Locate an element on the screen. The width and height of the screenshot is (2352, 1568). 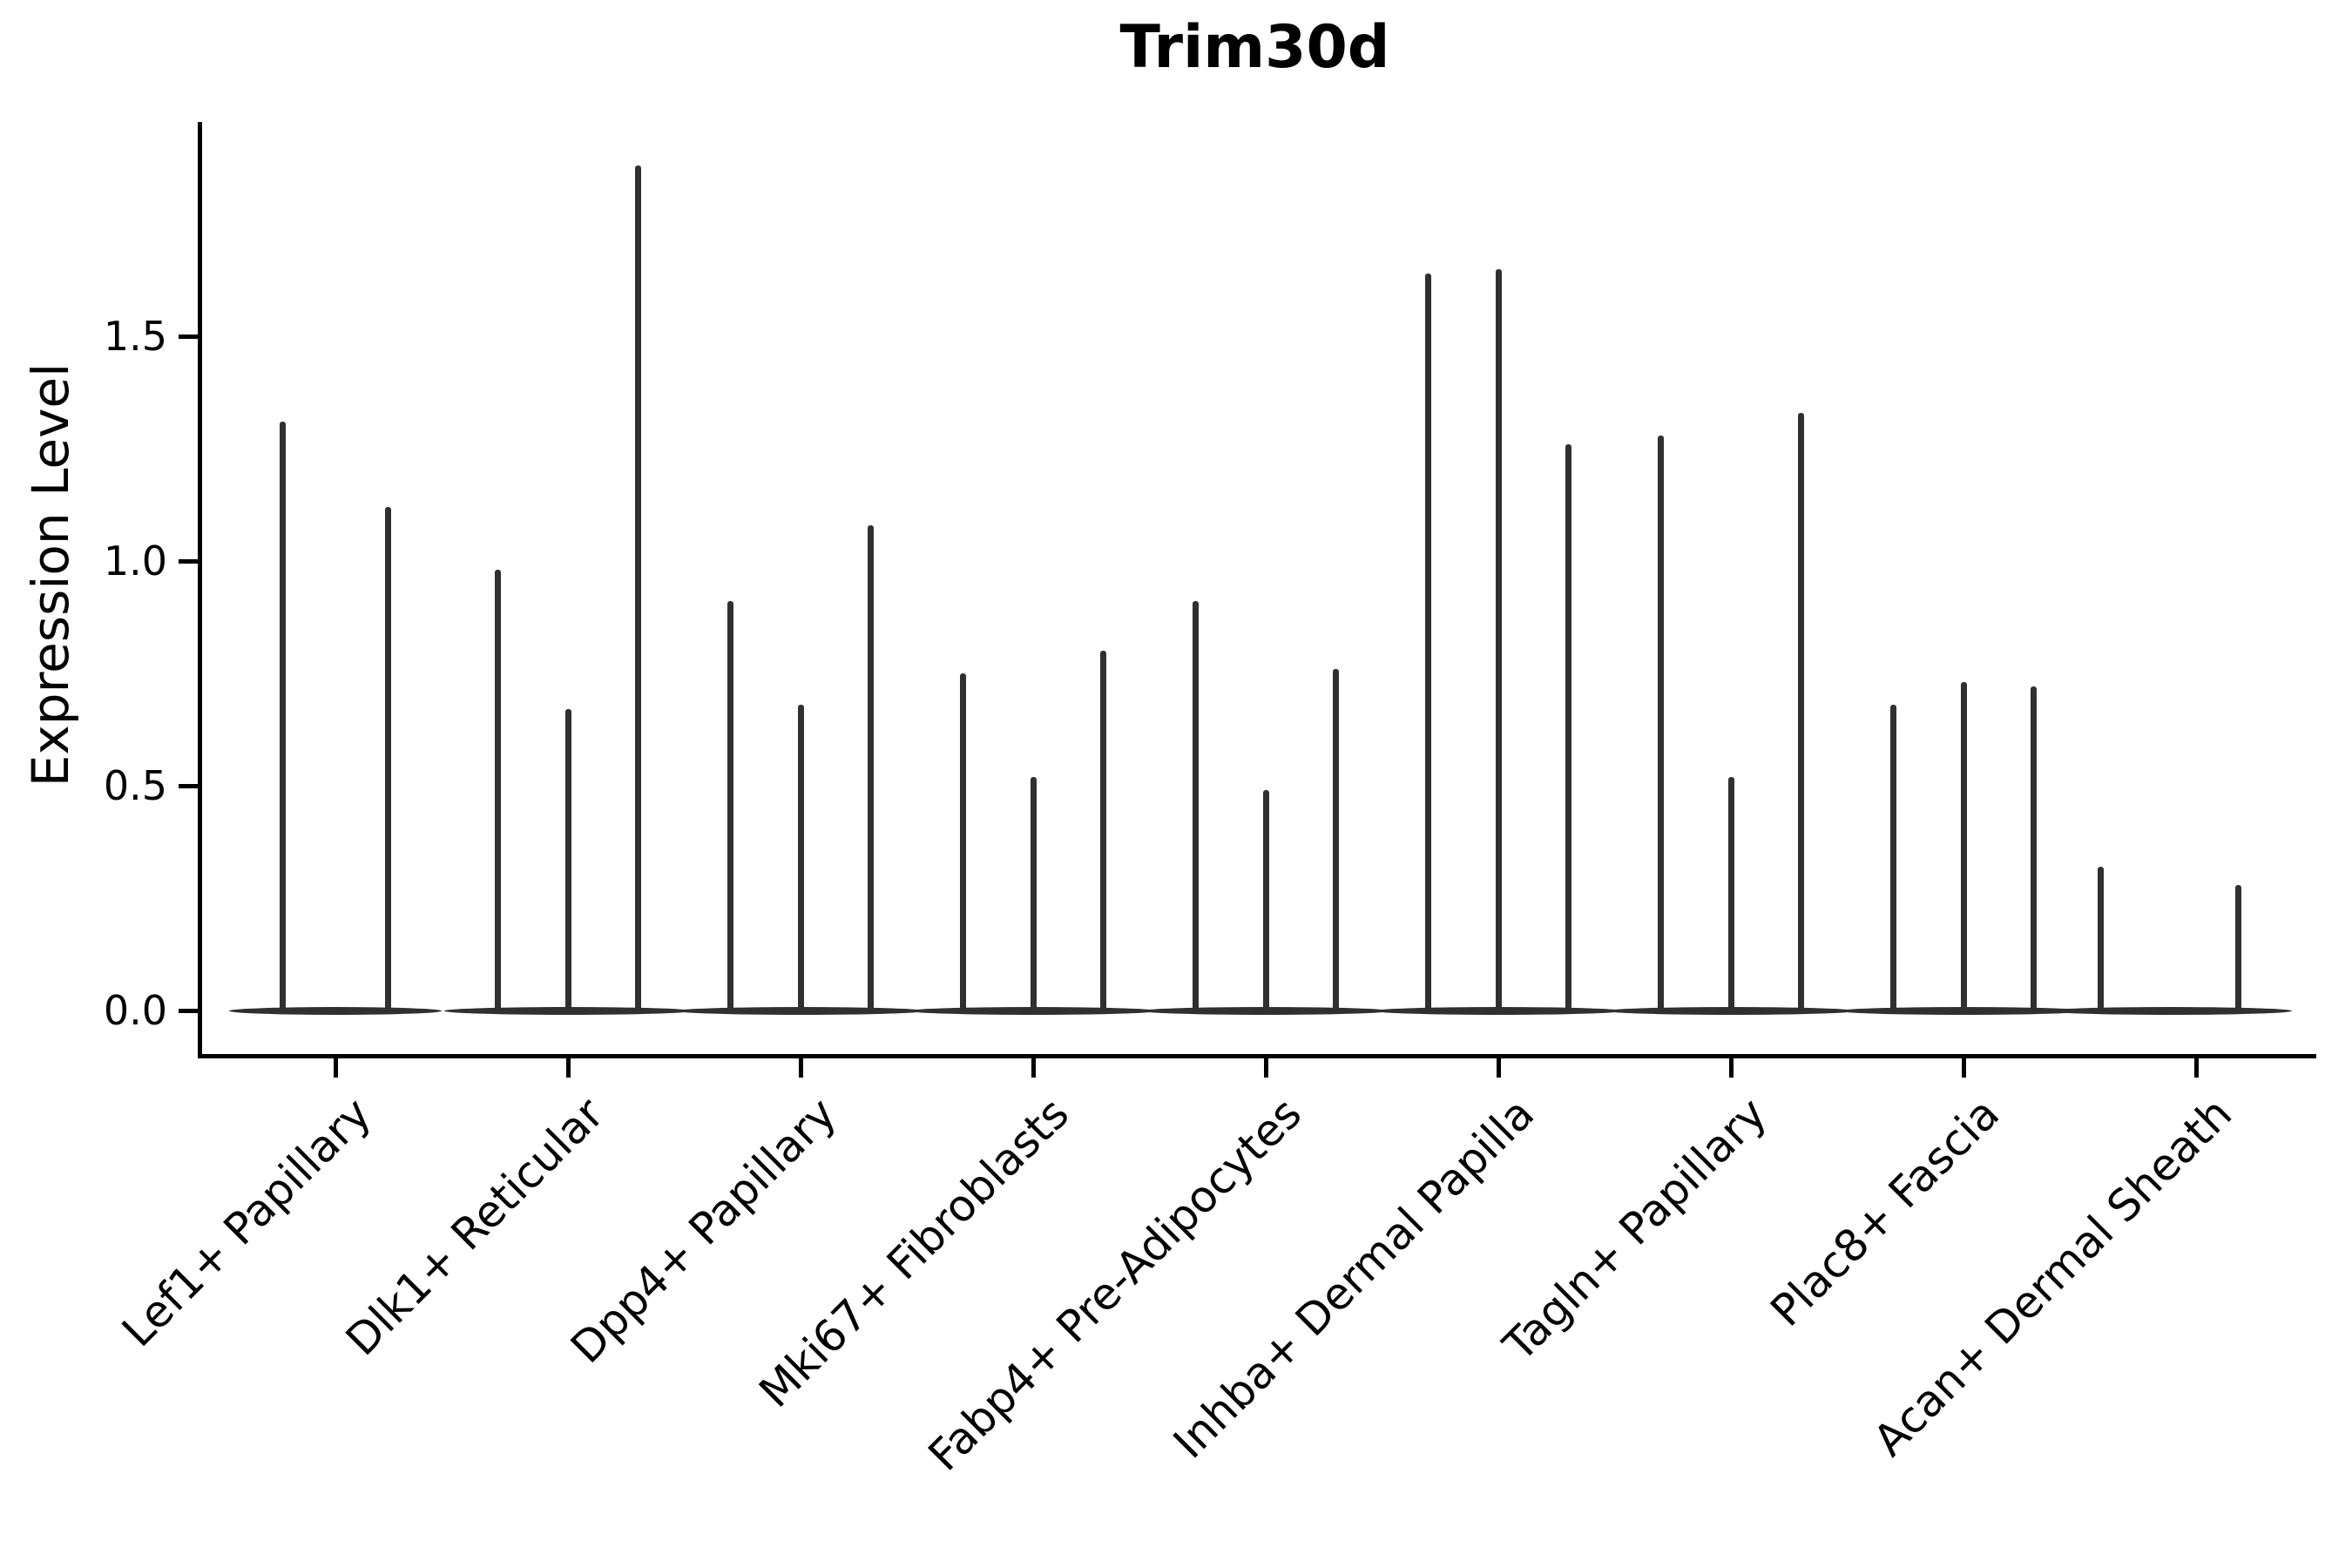
y-tick-label: 1.0 is located at coordinates (135, 561).